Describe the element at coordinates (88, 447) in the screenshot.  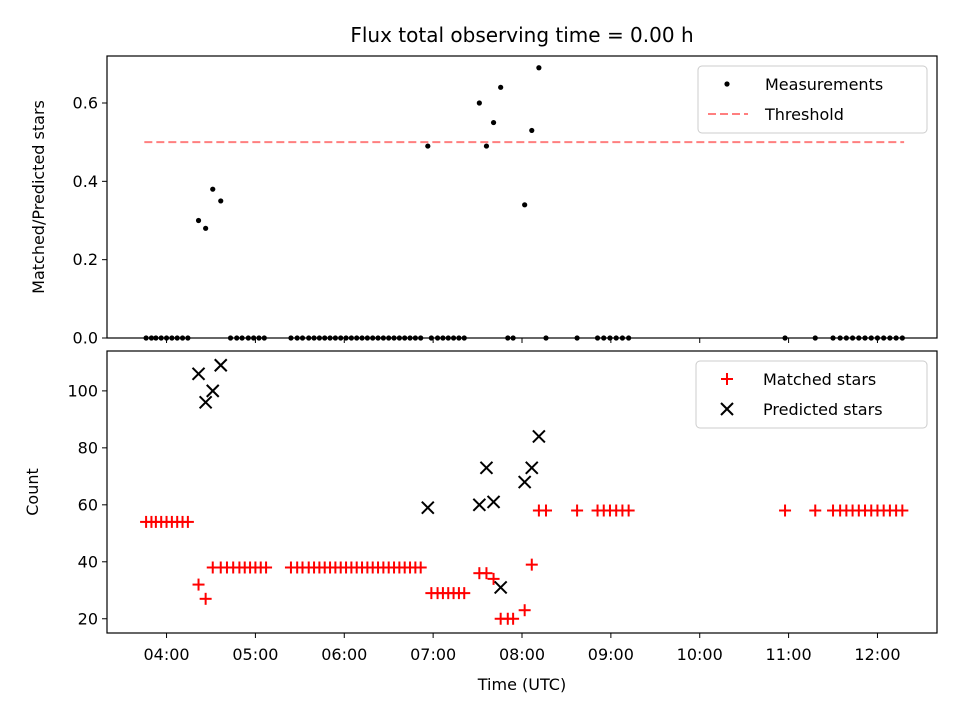
I see `y-tick-label: 80` at that location.